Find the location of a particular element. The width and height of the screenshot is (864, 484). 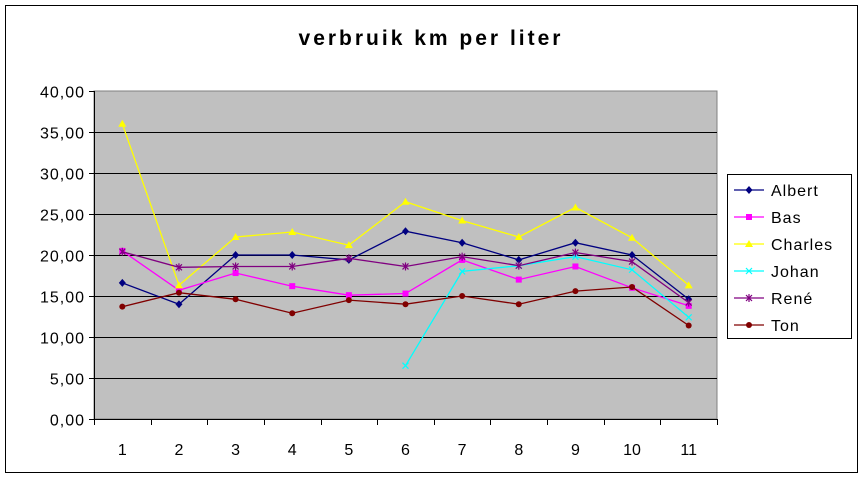

y-tick-label: 40,00 is located at coordinates (62, 93).